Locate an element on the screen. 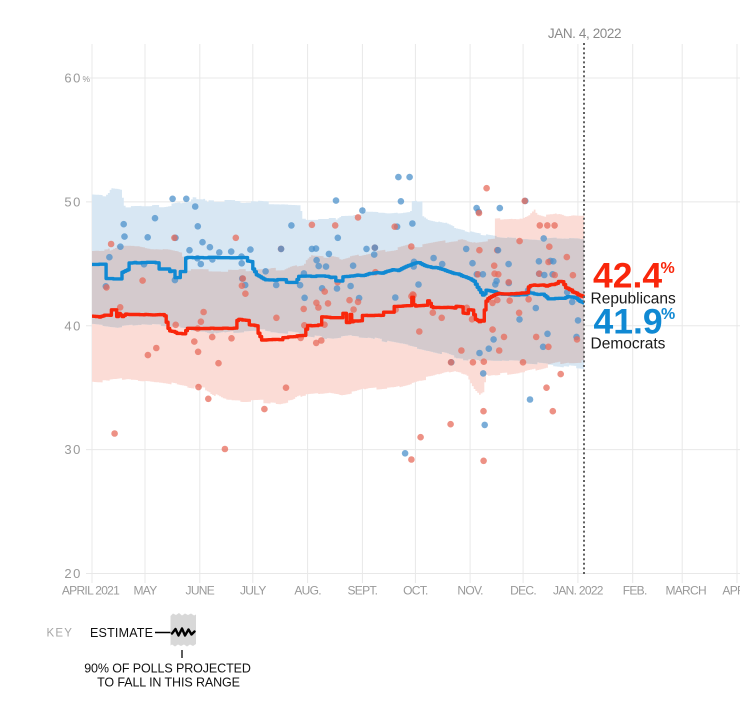  svg-text: OCT. is located at coordinates (415, 591).